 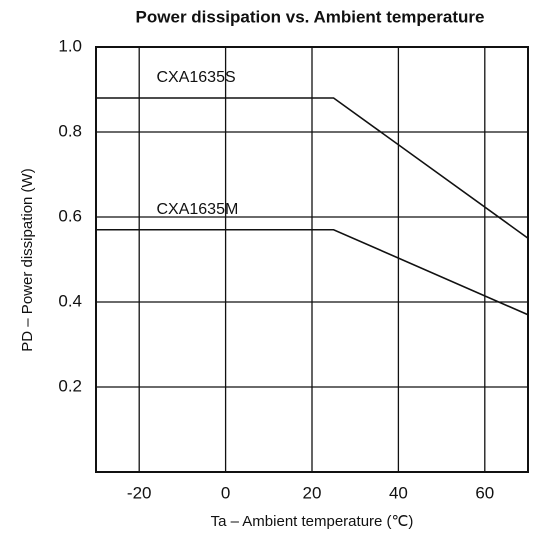 I want to click on y-tick-label: 0.8, so click(x=70, y=130).